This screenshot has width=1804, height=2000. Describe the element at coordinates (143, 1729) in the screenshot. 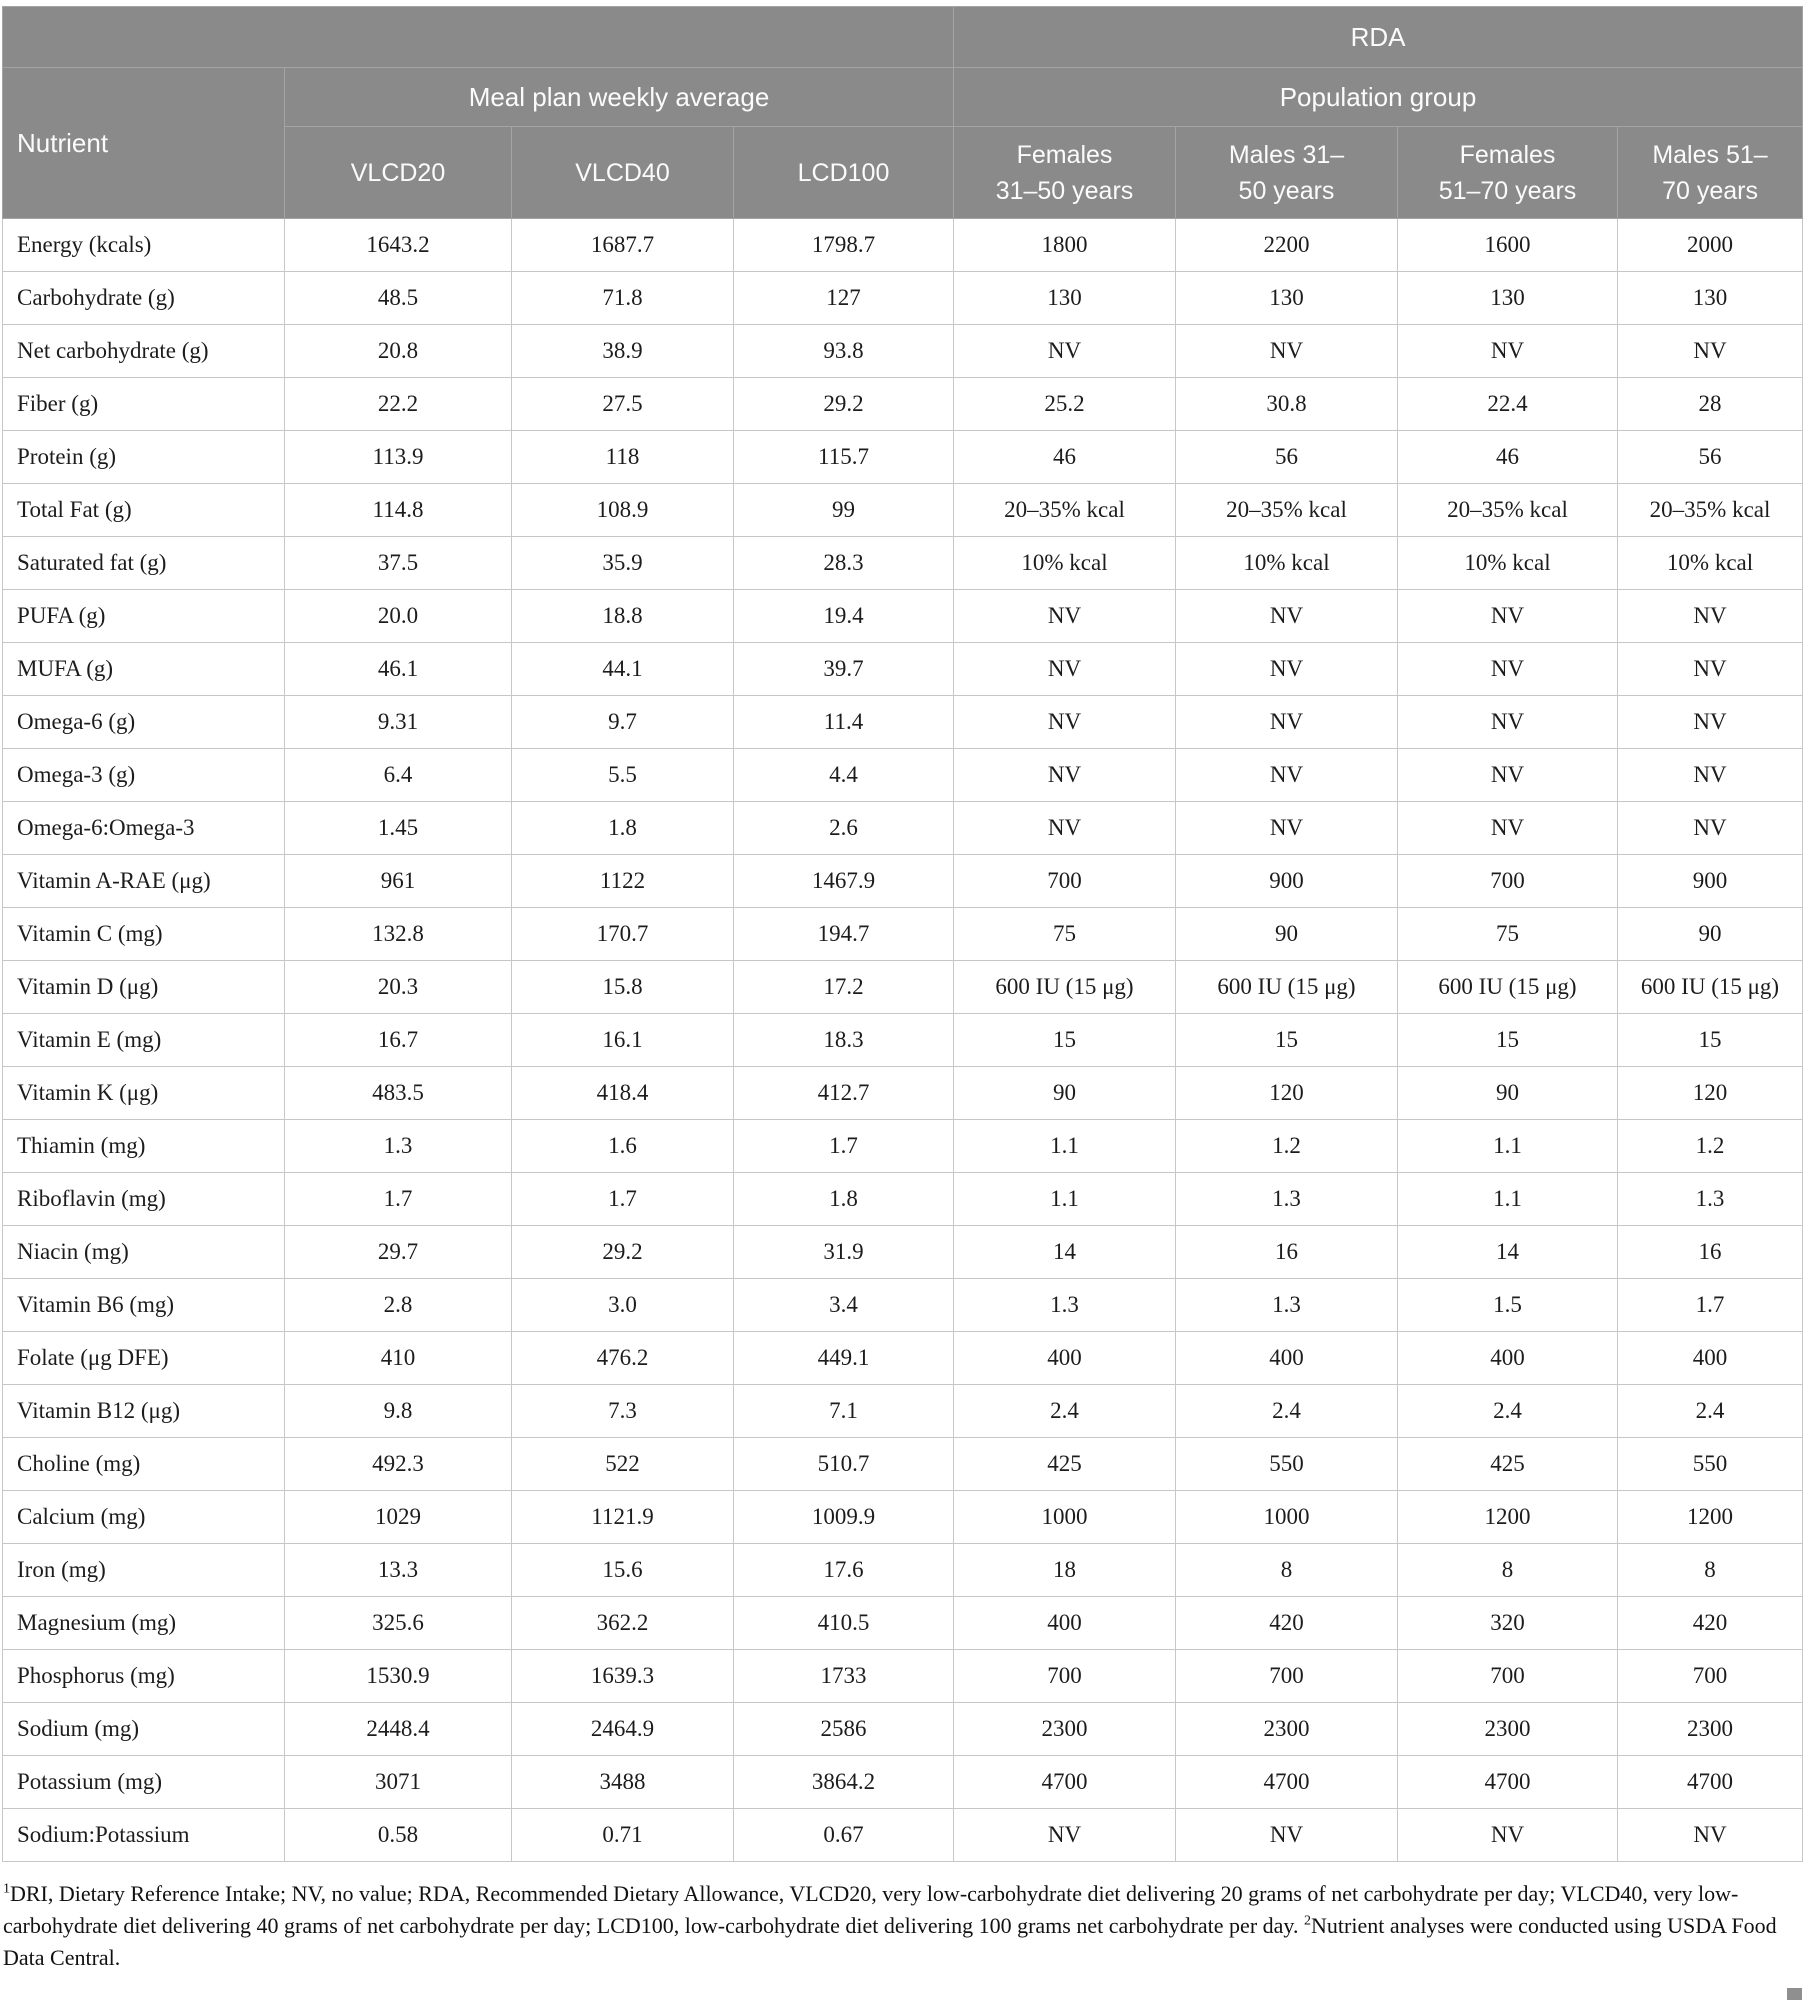

I see `nutrient-cell: Sodium (mg)` at that location.